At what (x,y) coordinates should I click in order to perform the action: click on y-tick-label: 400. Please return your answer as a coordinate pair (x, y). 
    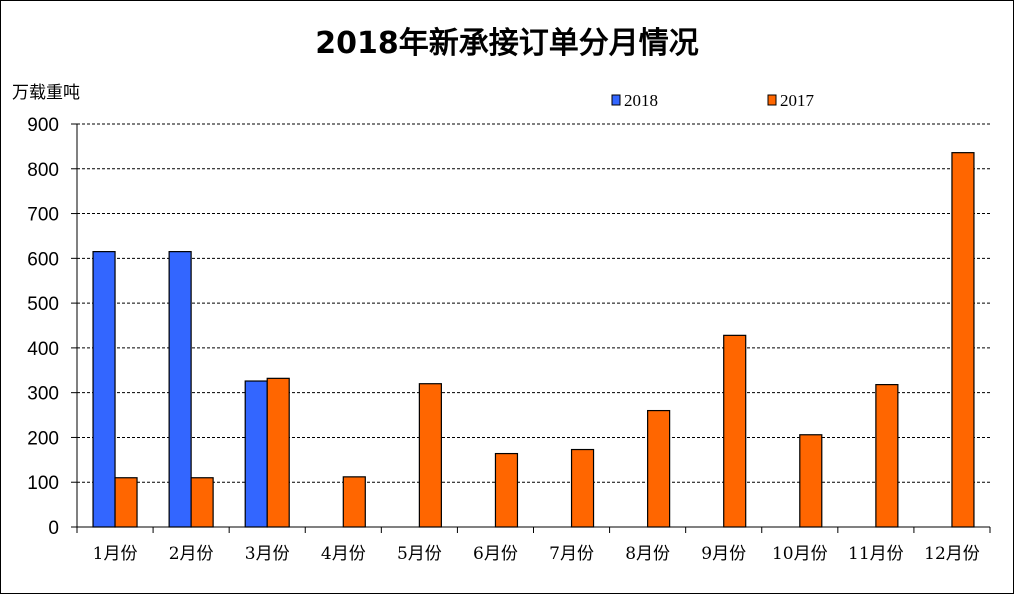
    Looking at the image, I should click on (43, 349).